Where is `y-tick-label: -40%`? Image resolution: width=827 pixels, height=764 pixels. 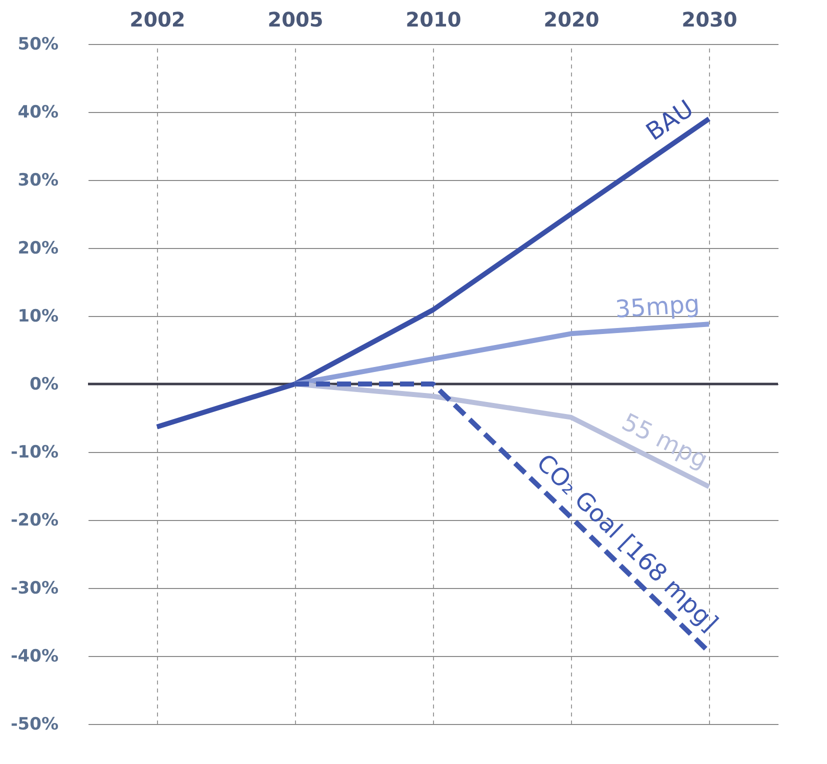 y-tick-label: -40% is located at coordinates (34, 656).